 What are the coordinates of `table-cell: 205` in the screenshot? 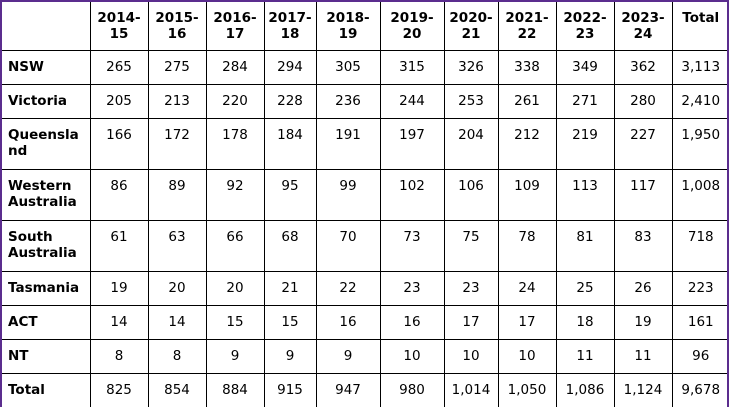 It's located at (119, 101).